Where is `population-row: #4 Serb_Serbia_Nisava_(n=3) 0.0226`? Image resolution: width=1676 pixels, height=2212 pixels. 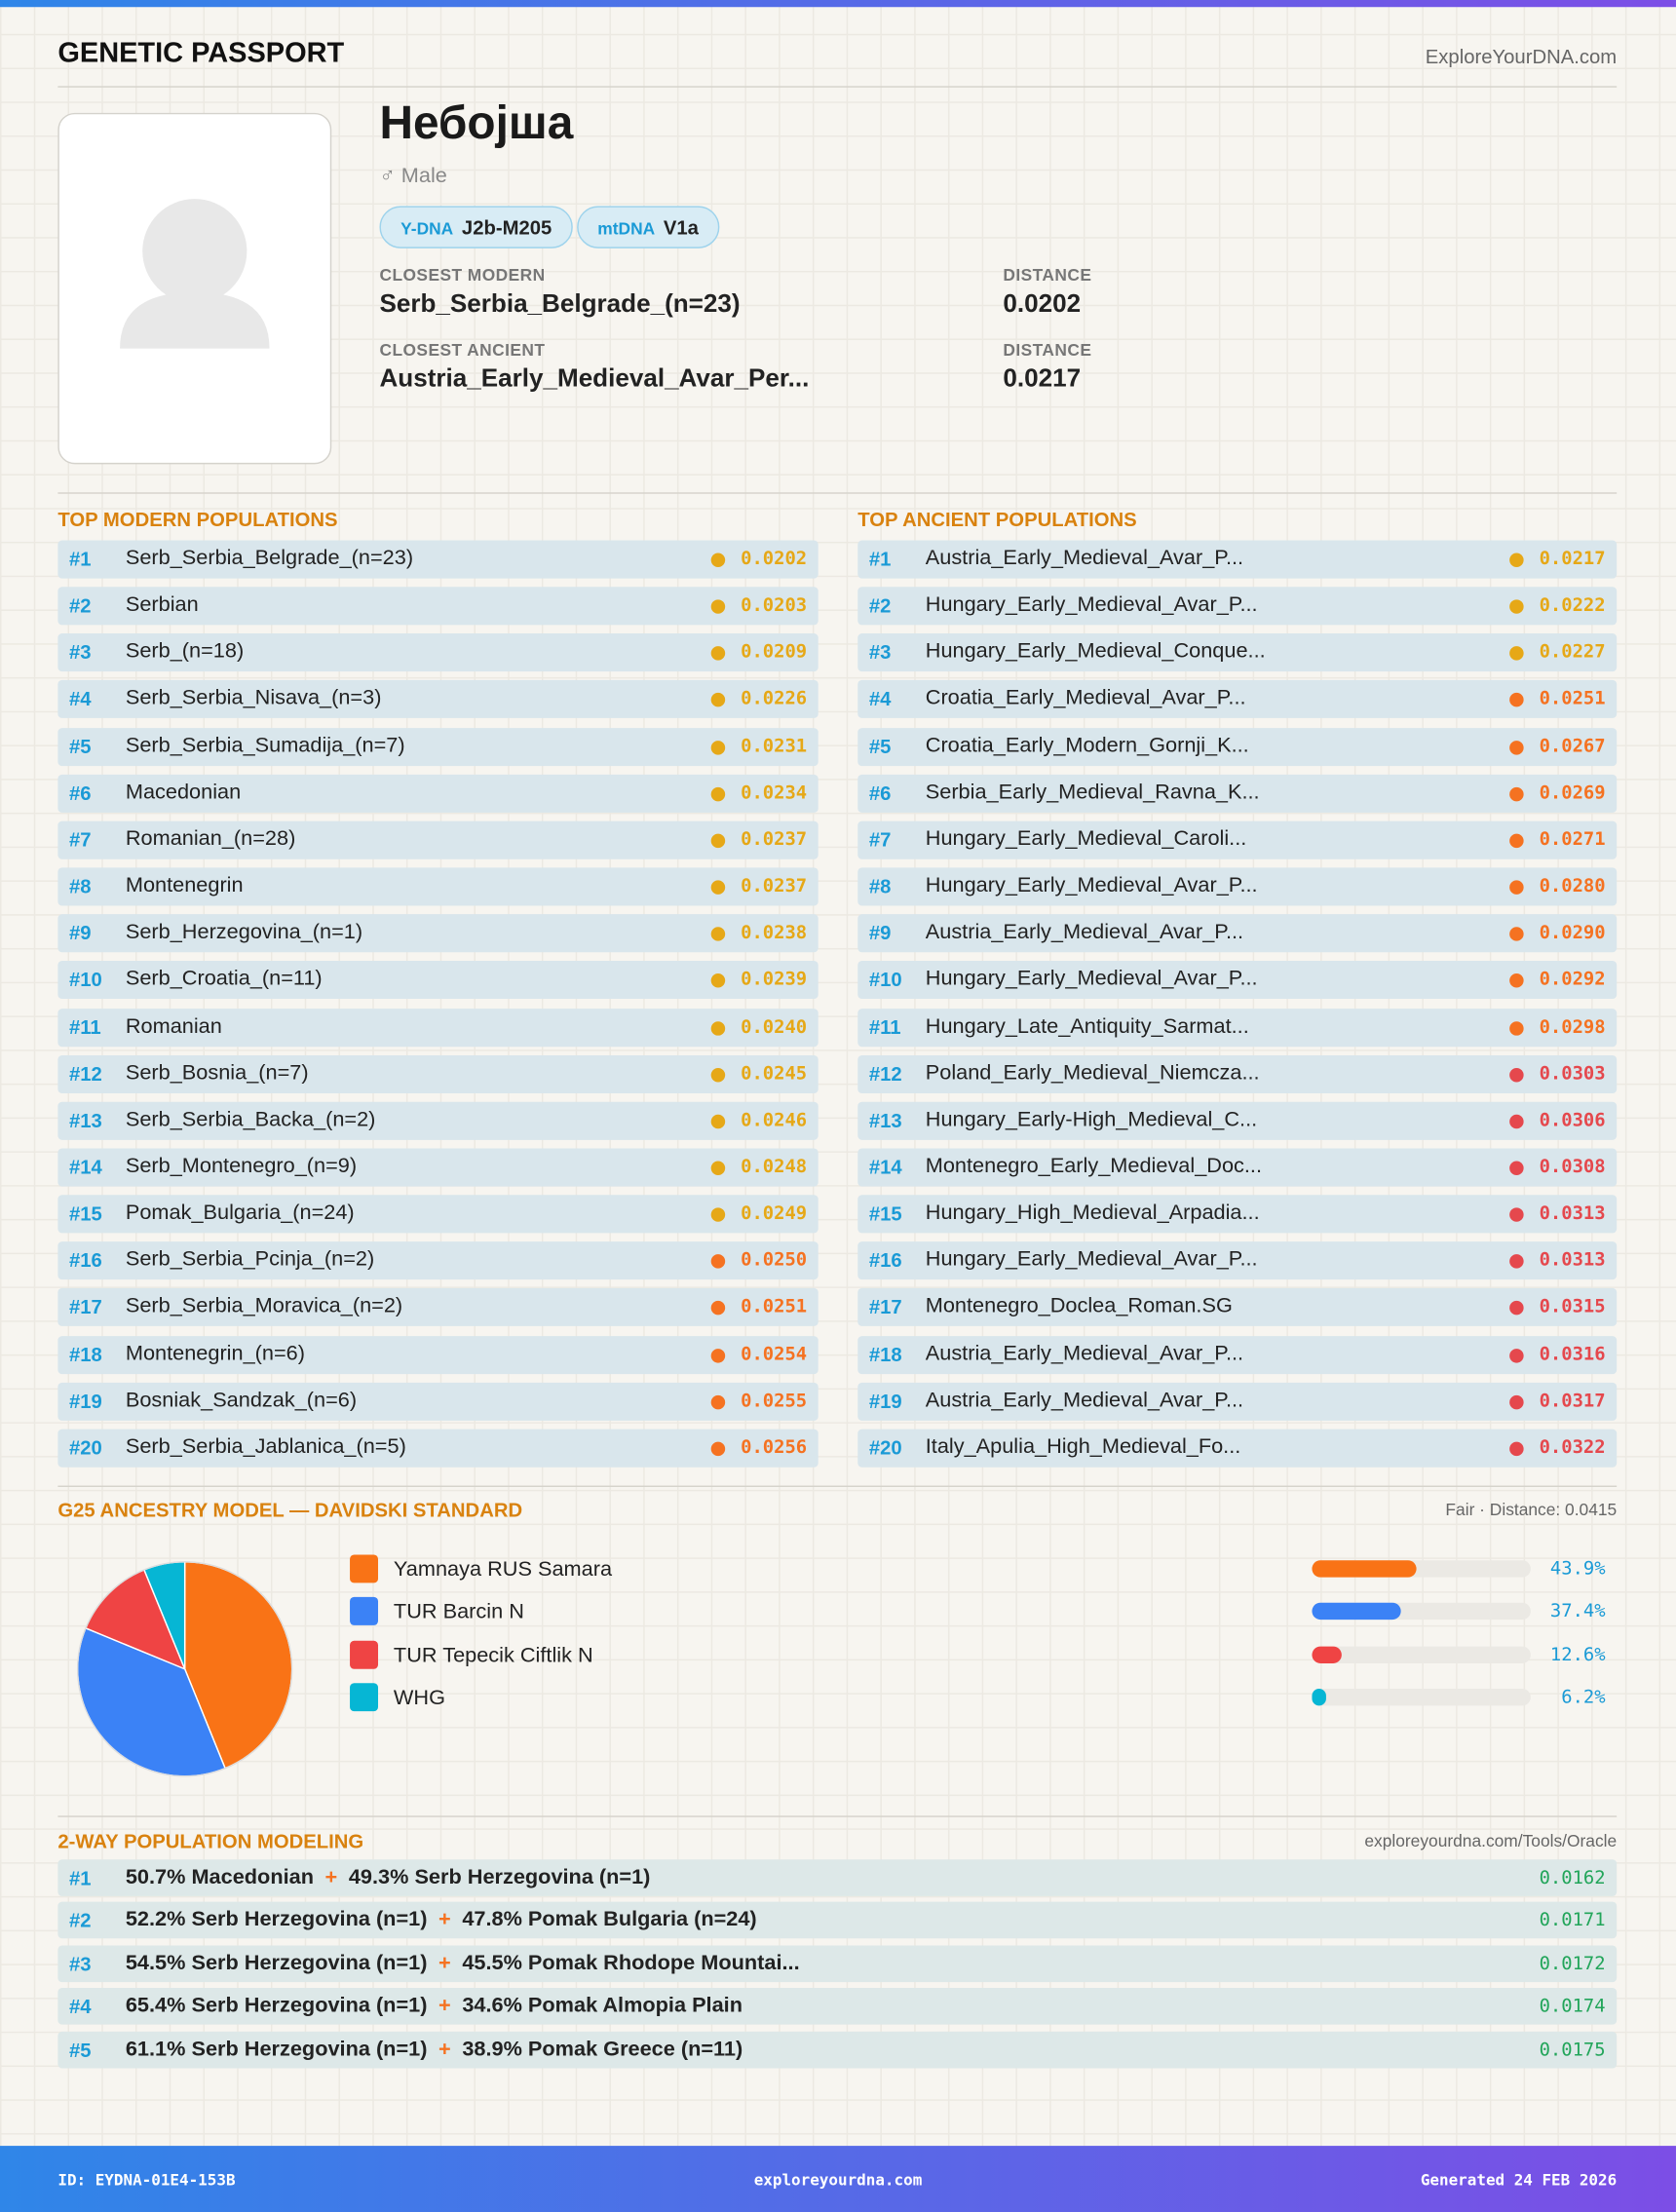 population-row: #4 Serb_Serbia_Nisava_(n=3) 0.0226 is located at coordinates (438, 700).